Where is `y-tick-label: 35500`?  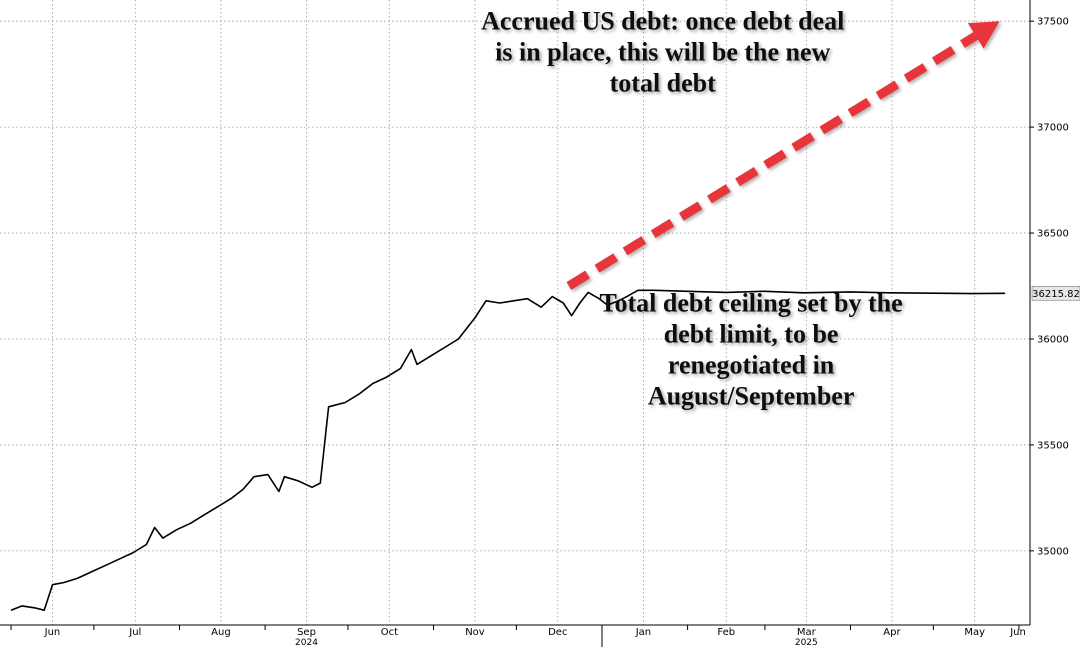
y-tick-label: 35500 is located at coordinates (1053, 445).